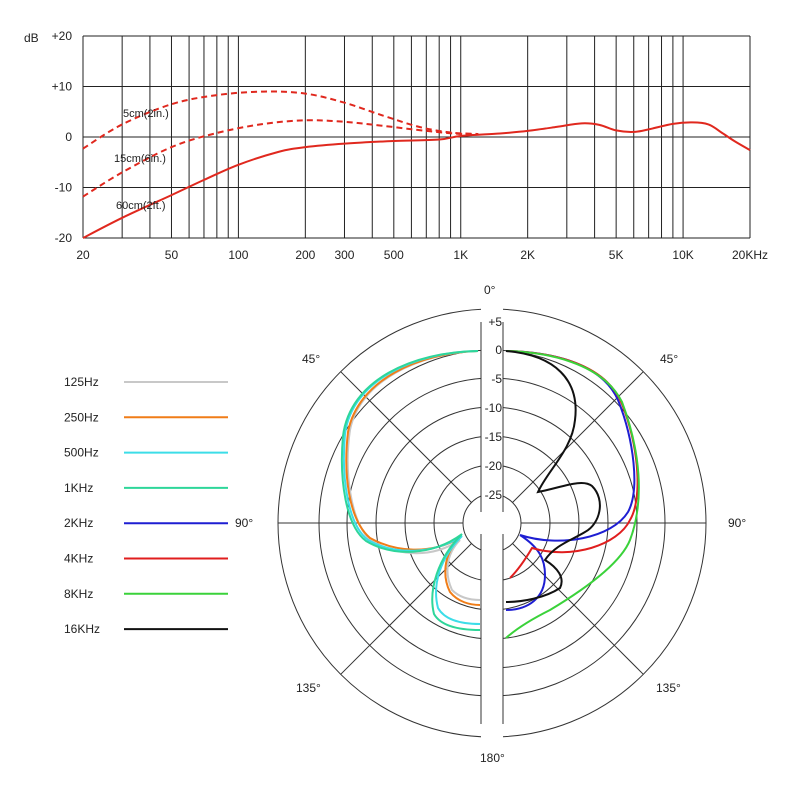  I want to click on polar-radial-label: 0, so click(498, 350).